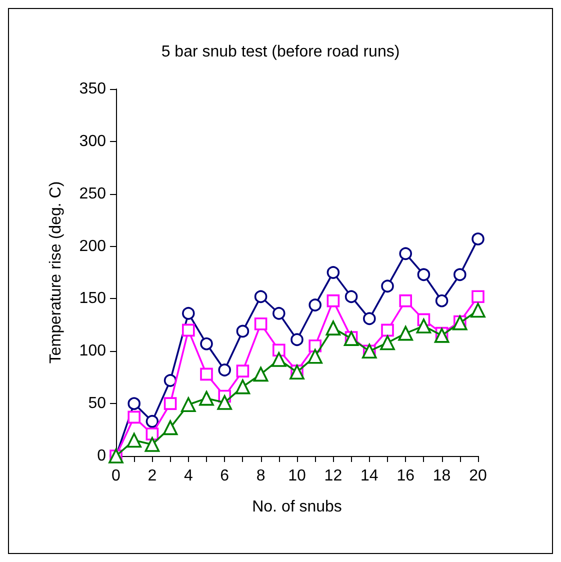 The image size is (561, 562). I want to click on y-tick-label: 200, so click(92, 246).